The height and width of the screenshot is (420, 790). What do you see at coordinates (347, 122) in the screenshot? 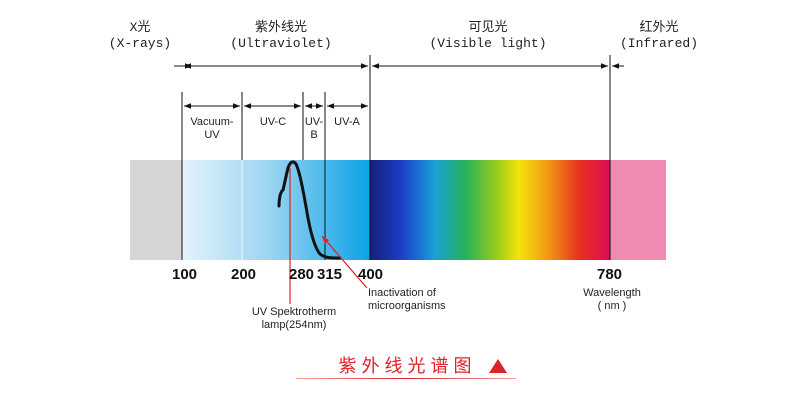
I see `subband-label-uv-a: UV-A` at bounding box center [347, 122].